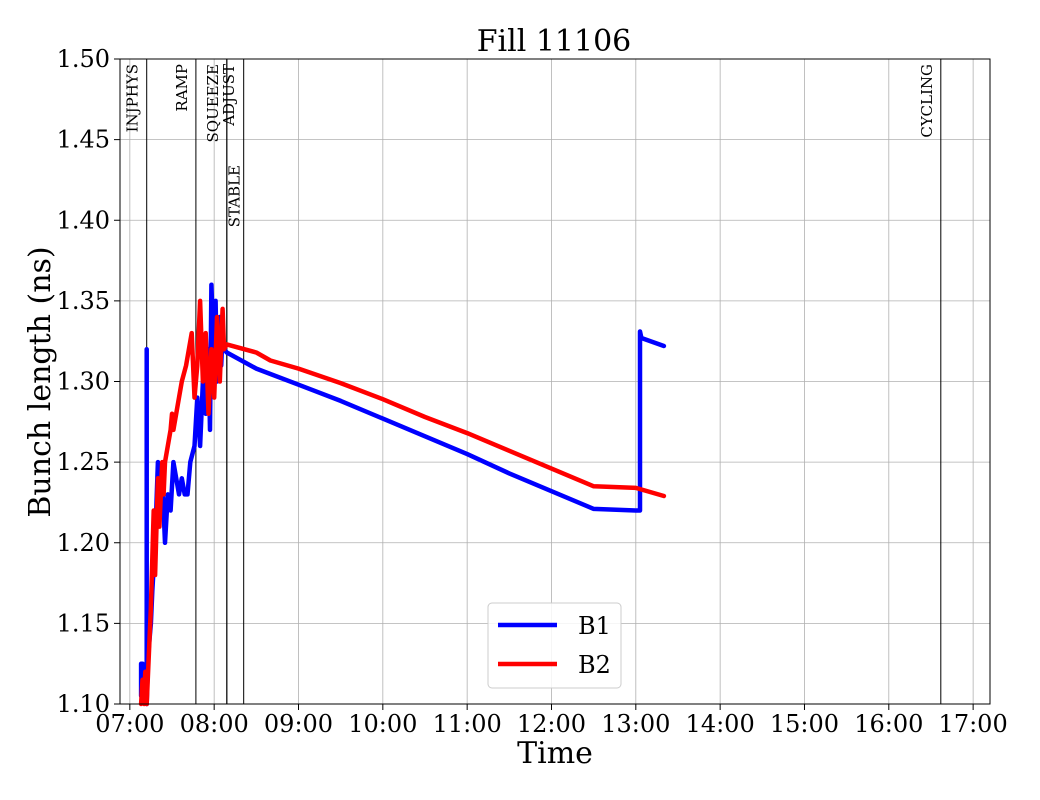 Image resolution: width=1040 pixels, height=800 pixels. What do you see at coordinates (83, 301) in the screenshot?
I see `y-tick-label: 1.35` at bounding box center [83, 301].